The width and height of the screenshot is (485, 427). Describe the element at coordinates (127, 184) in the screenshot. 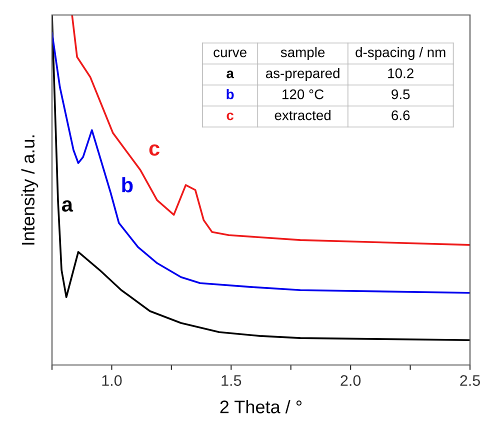

I see `series-label: b` at that location.